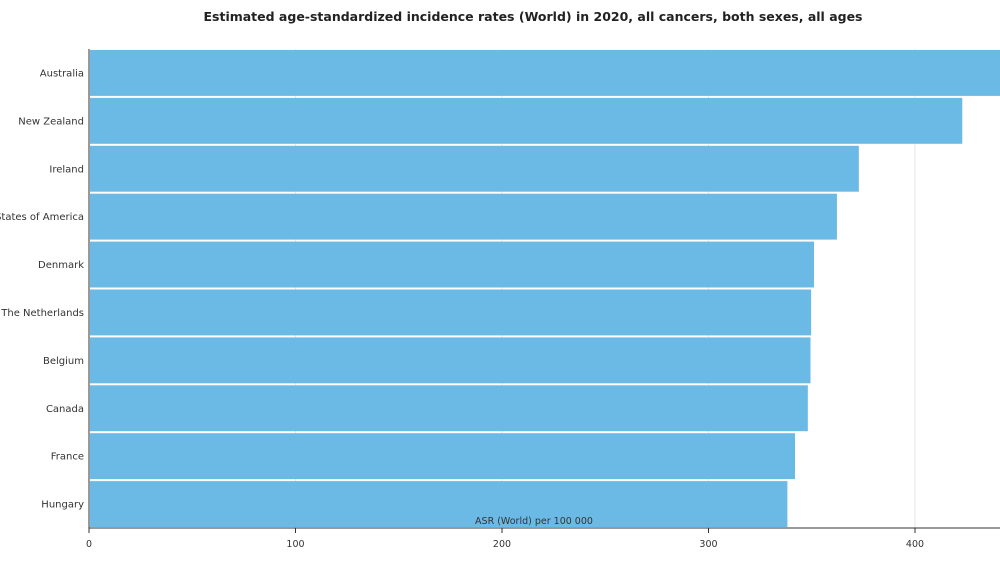 Image resolution: width=1000 pixels, height=561 pixels. Describe the element at coordinates (545, 73) in the screenshot. I see `bar-australia` at that location.